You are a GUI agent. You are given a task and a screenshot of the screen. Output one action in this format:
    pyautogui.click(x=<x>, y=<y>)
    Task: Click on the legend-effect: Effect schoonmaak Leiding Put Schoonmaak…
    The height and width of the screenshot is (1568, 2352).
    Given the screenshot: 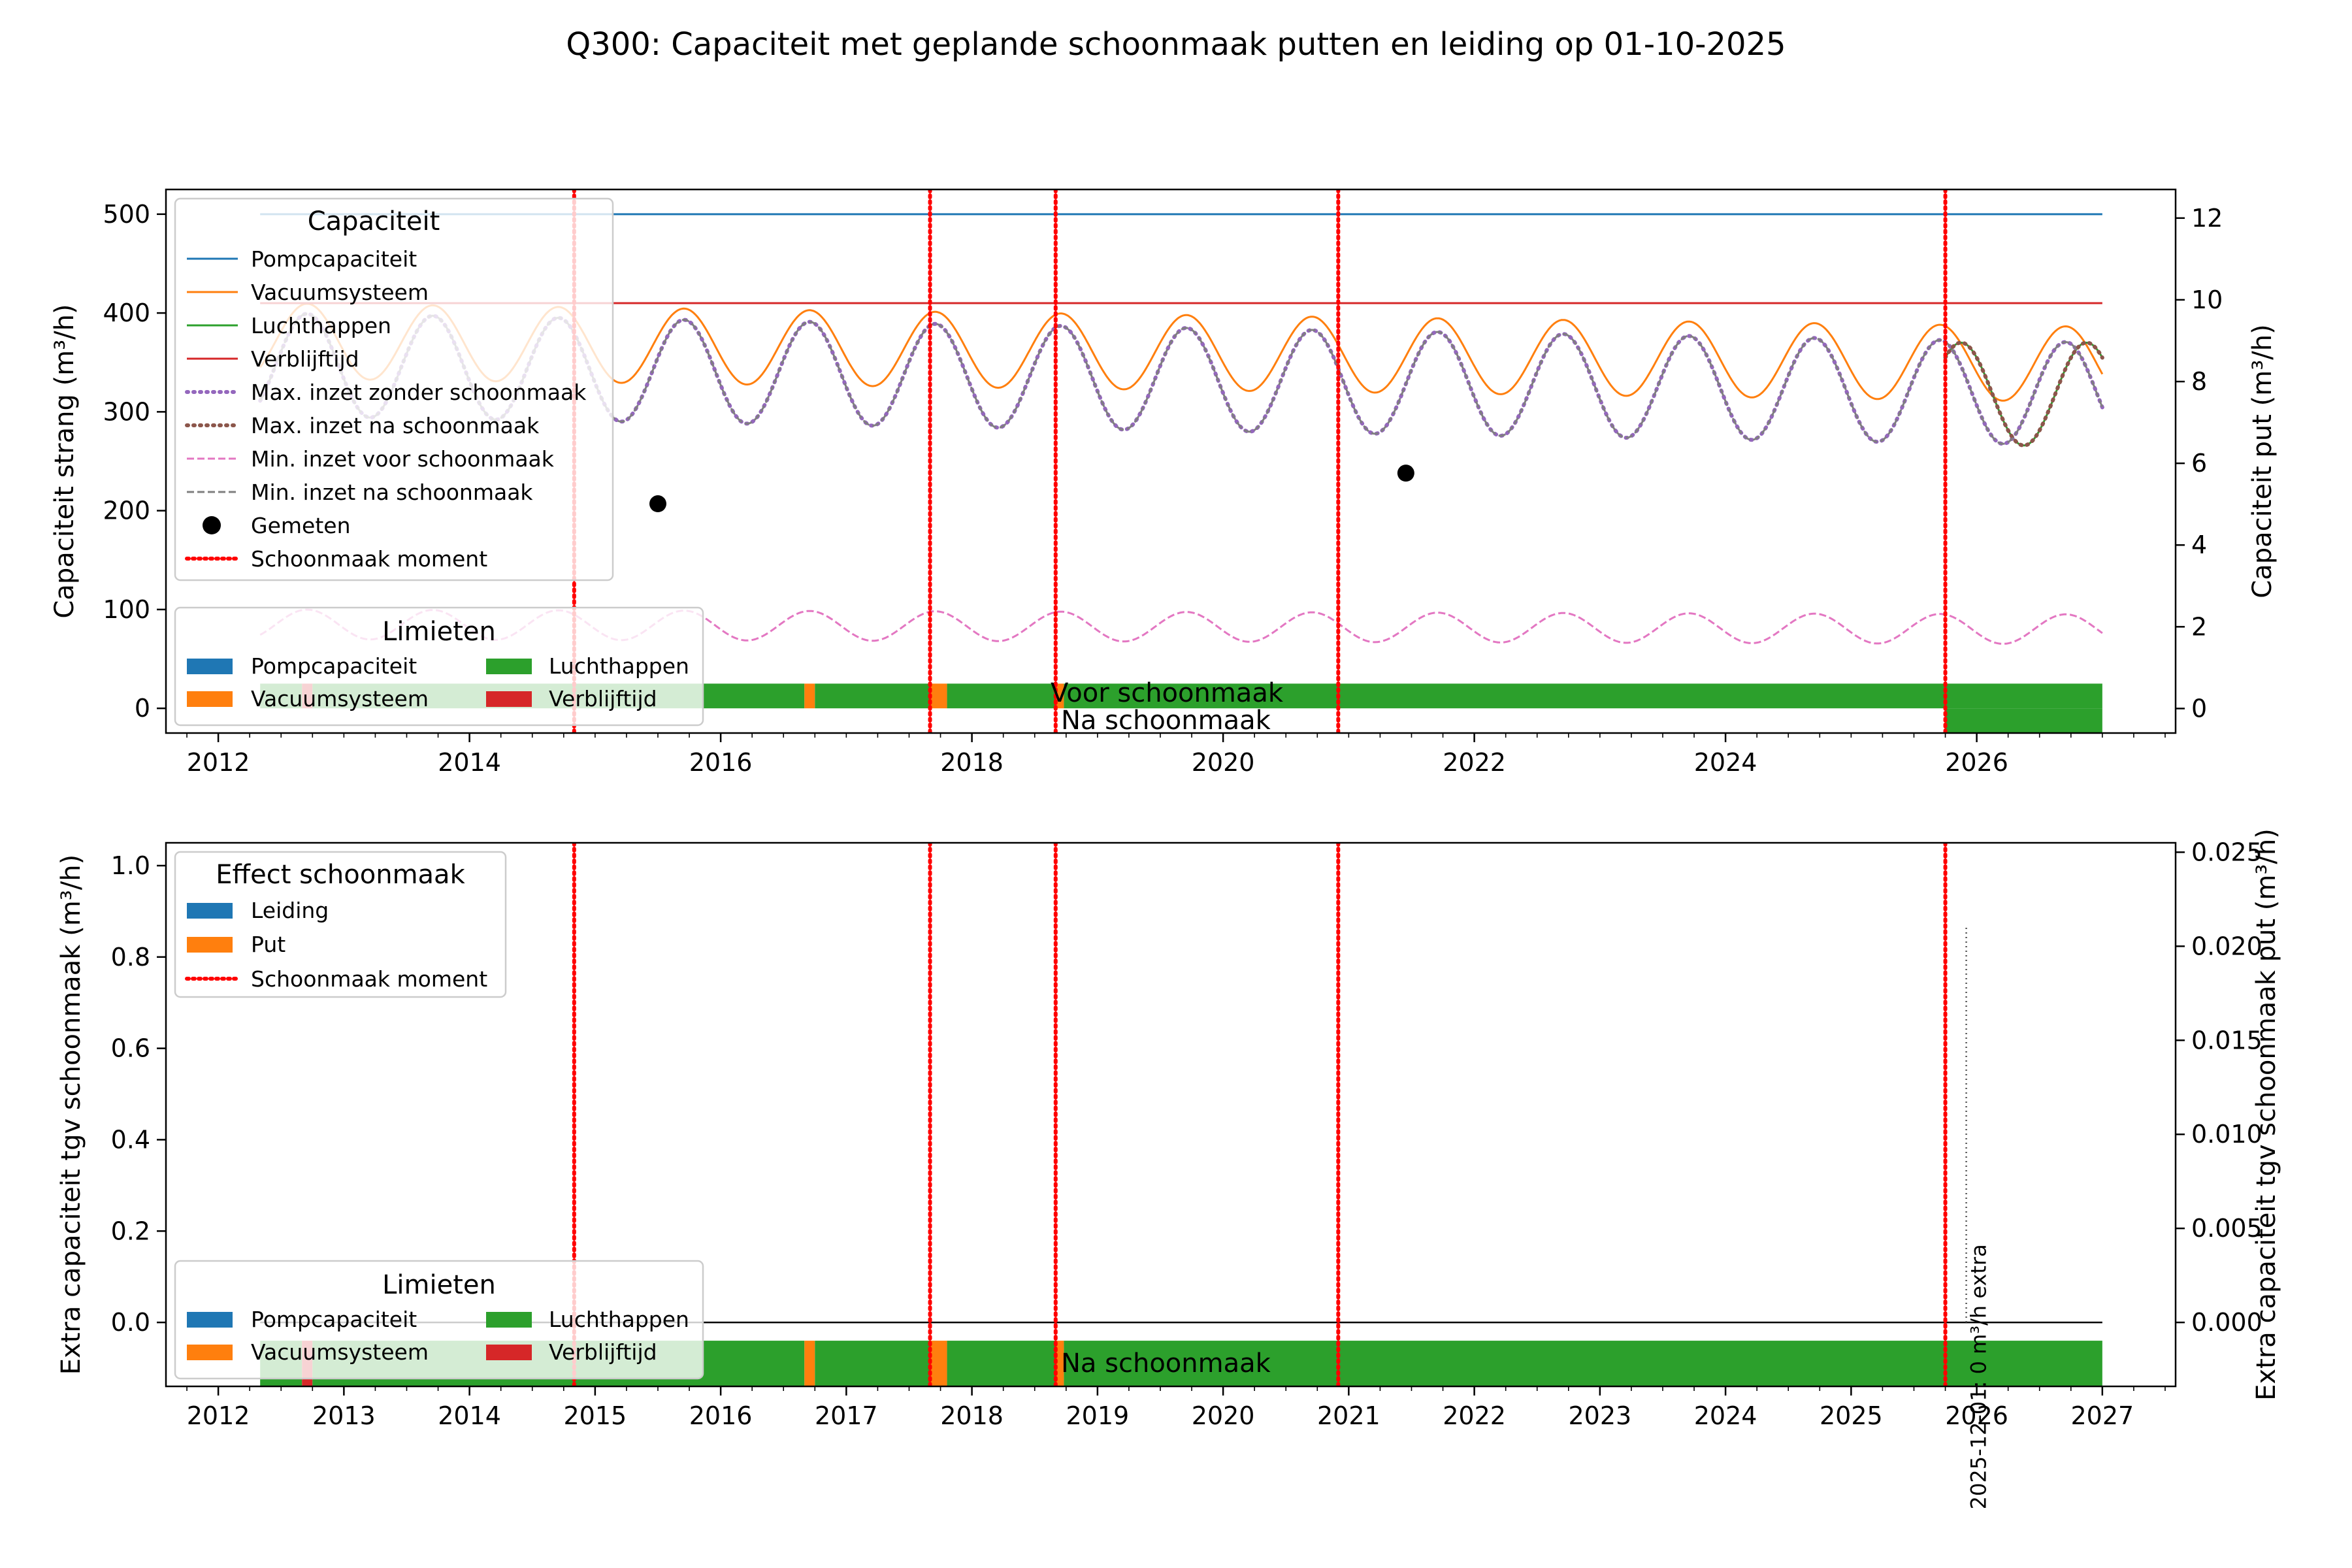 What is the action you would take?
    pyautogui.click(x=340, y=924)
    